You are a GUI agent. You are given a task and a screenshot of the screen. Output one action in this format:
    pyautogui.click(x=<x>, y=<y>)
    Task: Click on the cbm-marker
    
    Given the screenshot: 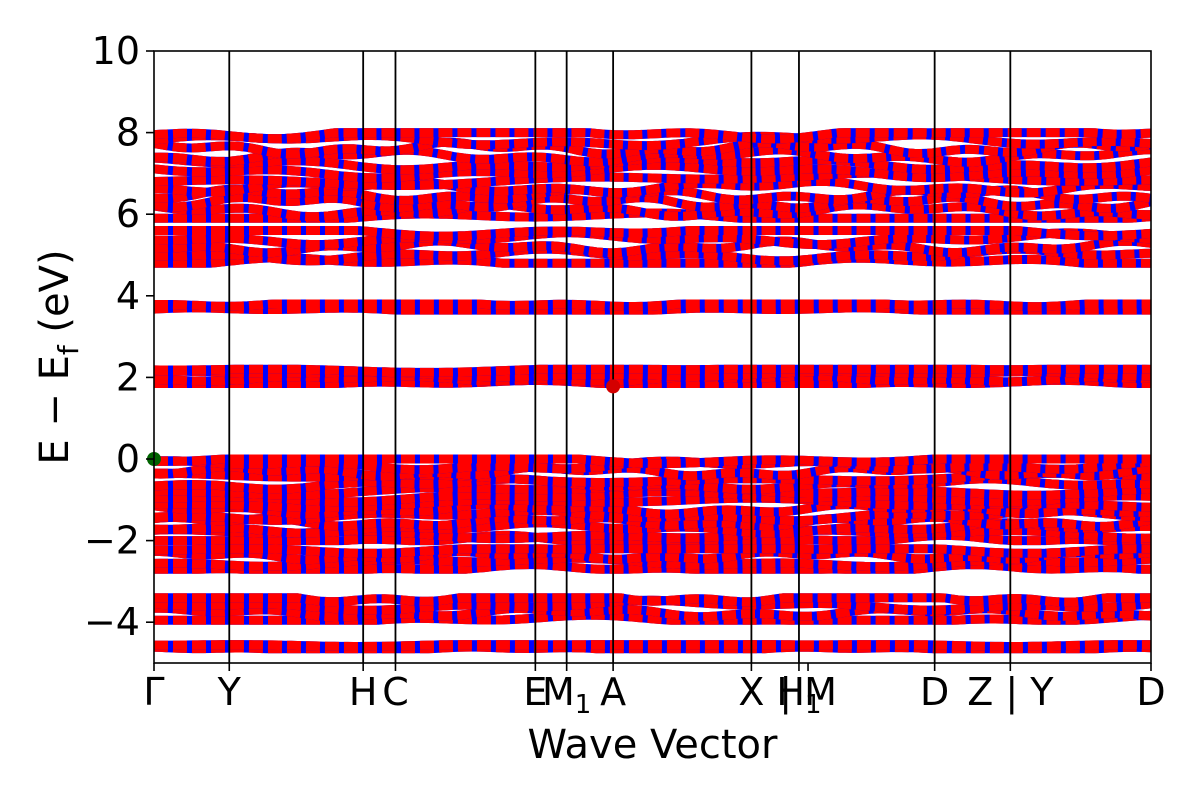 What is the action you would take?
    pyautogui.click(x=613, y=386)
    